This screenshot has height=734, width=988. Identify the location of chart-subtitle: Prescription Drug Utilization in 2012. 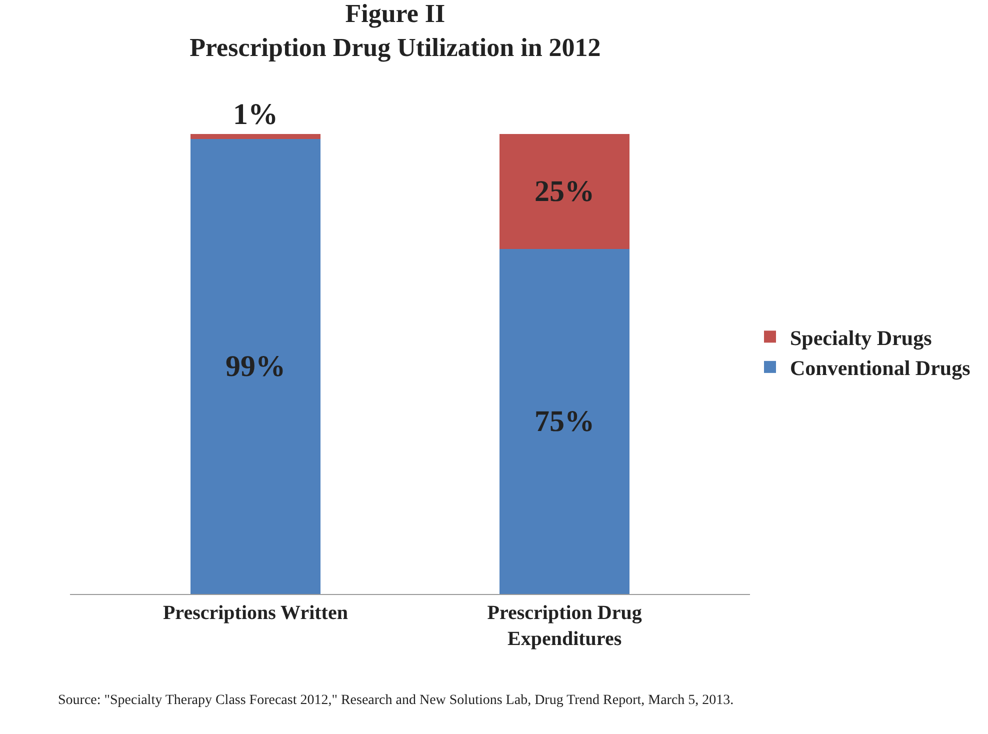
(395, 47).